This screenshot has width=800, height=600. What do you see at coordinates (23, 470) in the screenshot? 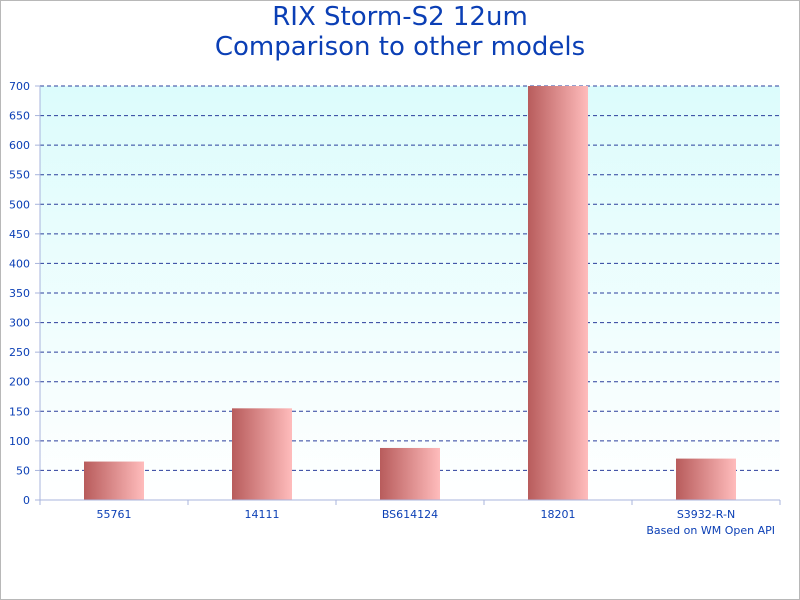
I see `y-tick-label: 50` at bounding box center [23, 470].